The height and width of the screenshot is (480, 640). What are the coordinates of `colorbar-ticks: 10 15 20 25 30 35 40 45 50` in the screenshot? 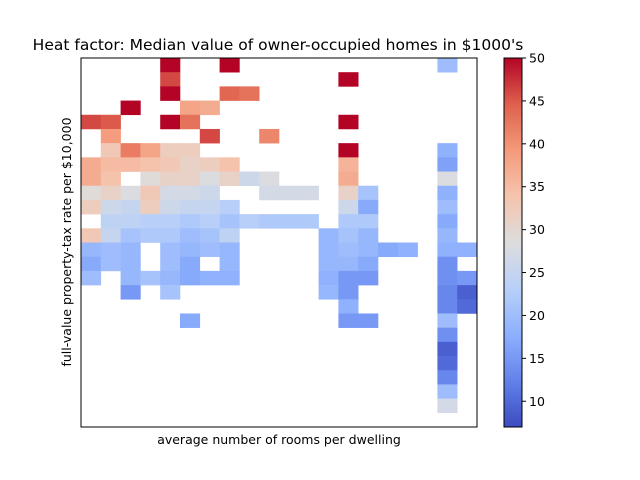 It's located at (533, 230).